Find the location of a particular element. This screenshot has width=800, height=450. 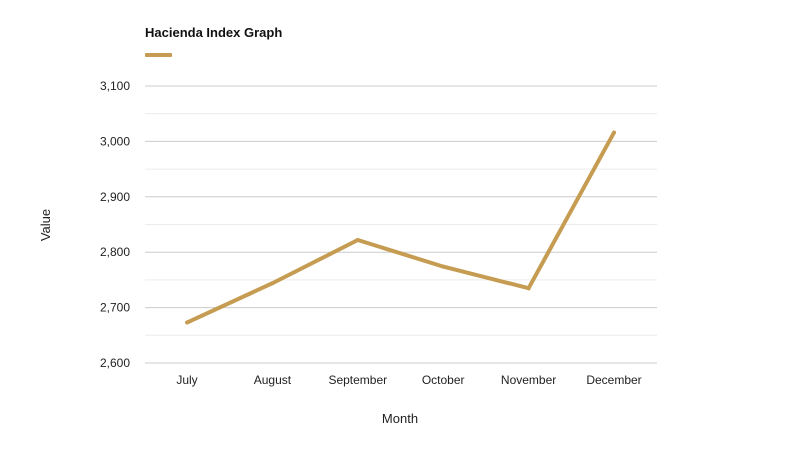

chart-title: Hacienda Index Graph is located at coordinates (214, 32).